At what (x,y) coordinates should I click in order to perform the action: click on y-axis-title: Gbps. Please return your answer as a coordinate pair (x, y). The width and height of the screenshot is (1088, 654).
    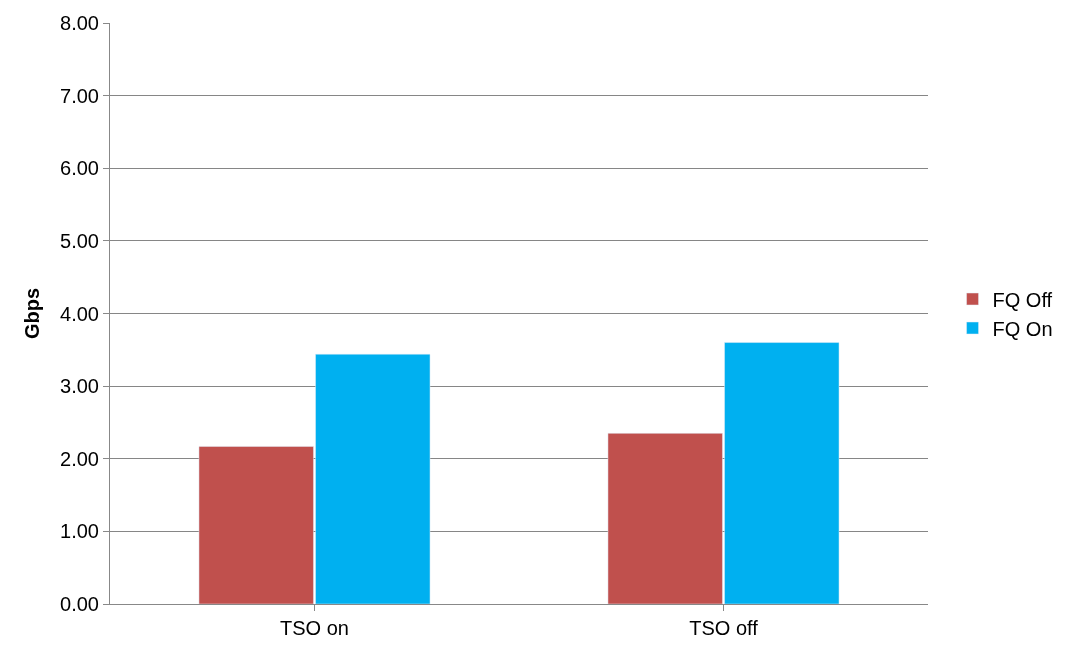
    Looking at the image, I should click on (31, 313).